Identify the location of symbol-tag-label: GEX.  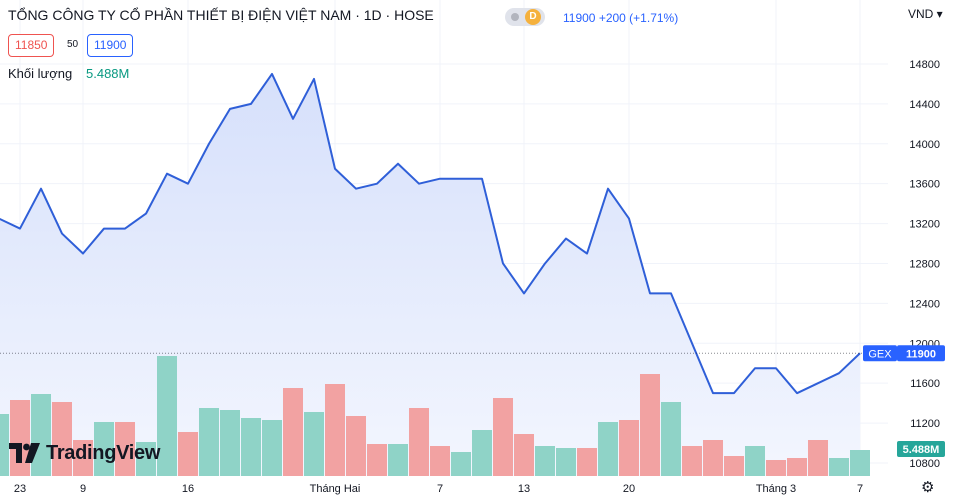
(880, 354).